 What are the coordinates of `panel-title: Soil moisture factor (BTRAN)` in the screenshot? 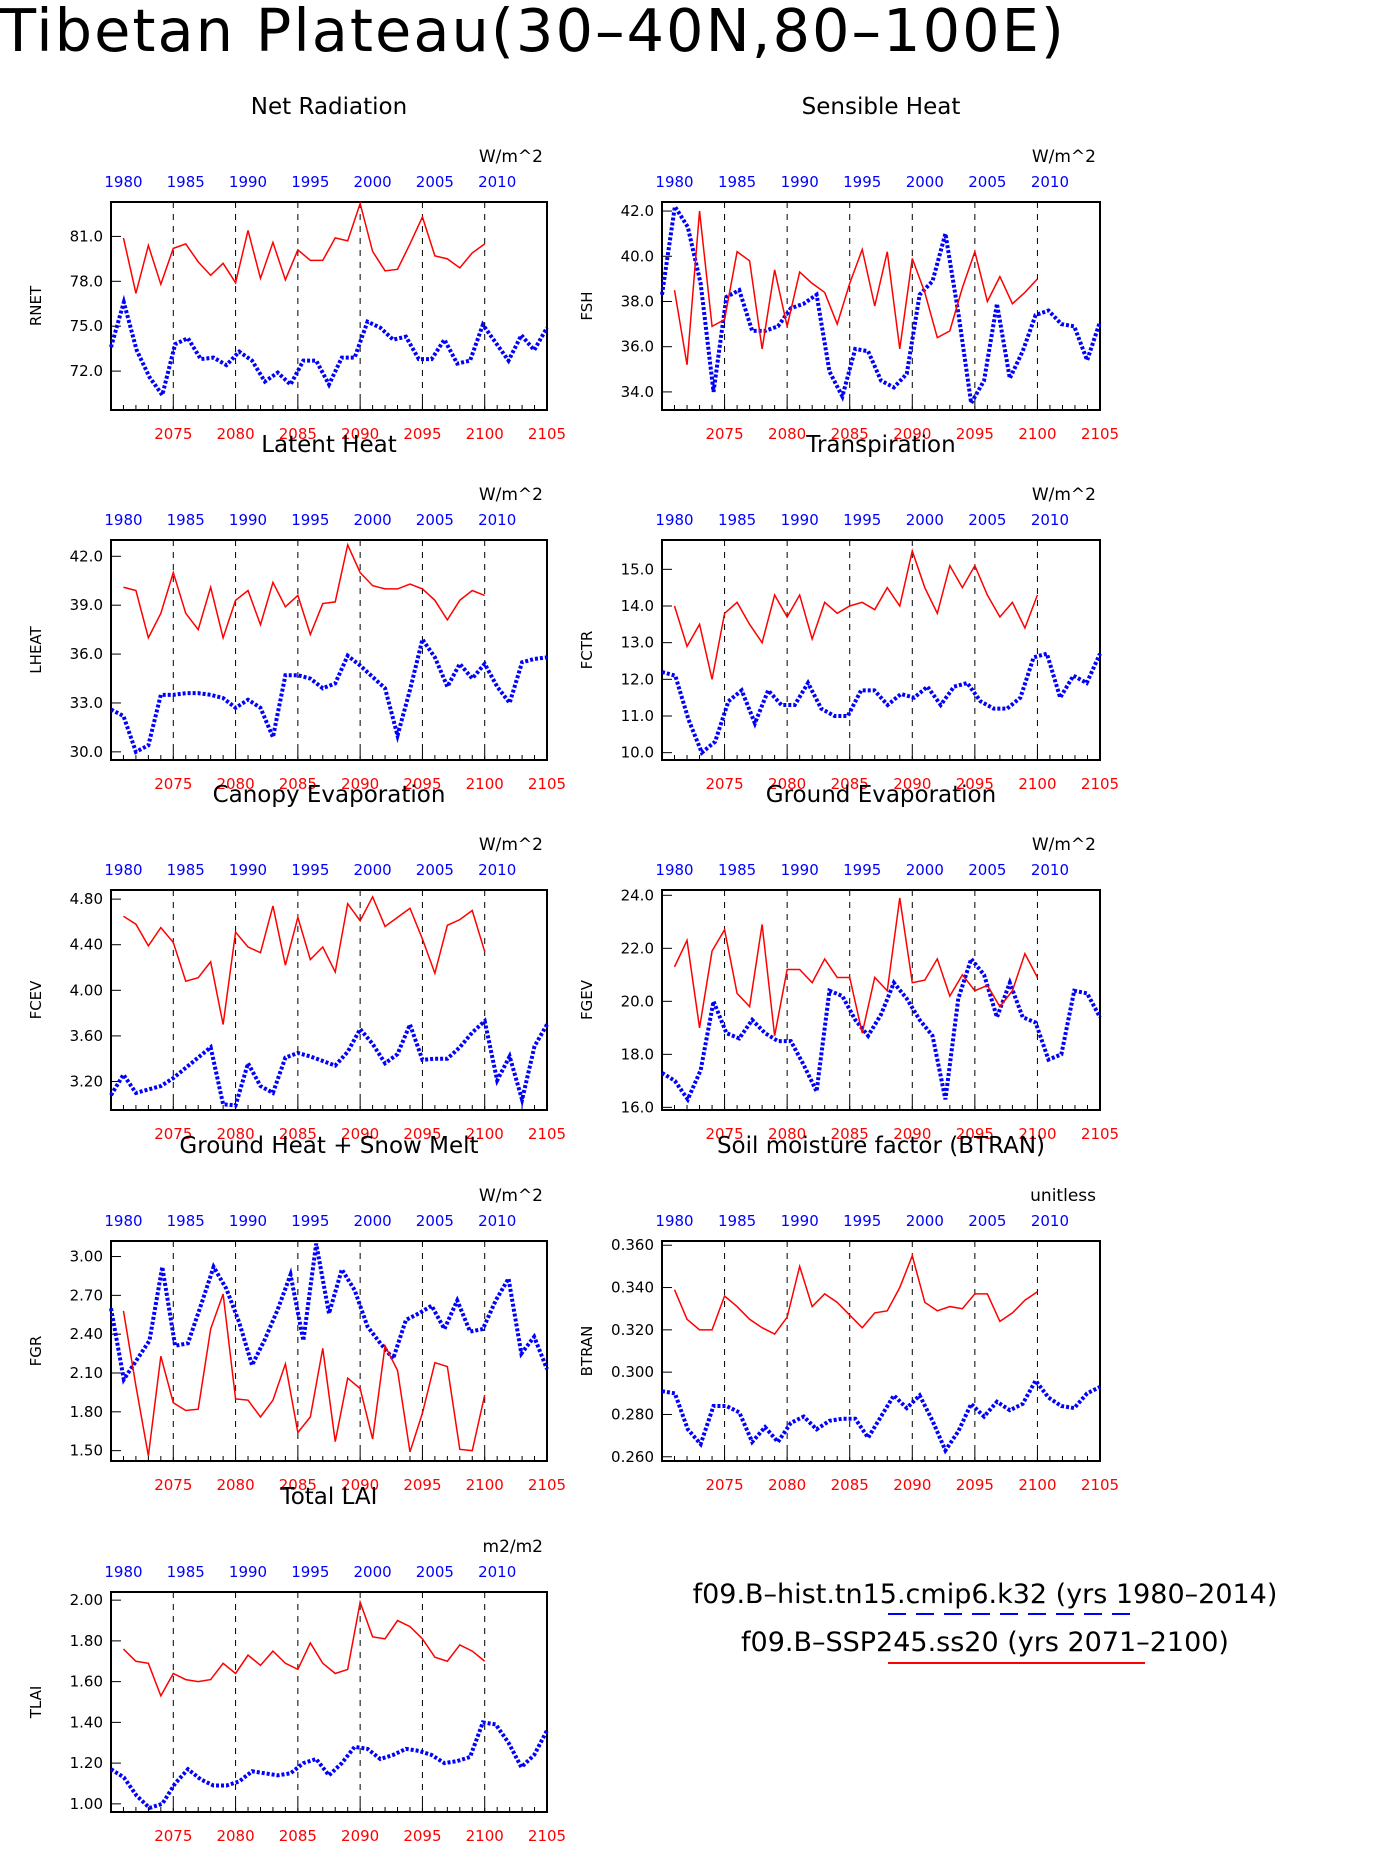 It's located at (881, 1146).